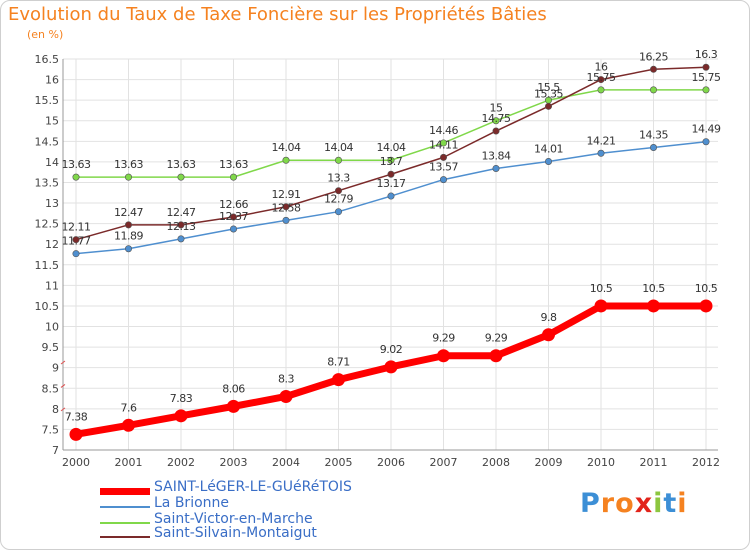 This screenshot has height=550, width=750. I want to click on y-tick-label: 16, so click(52, 80).